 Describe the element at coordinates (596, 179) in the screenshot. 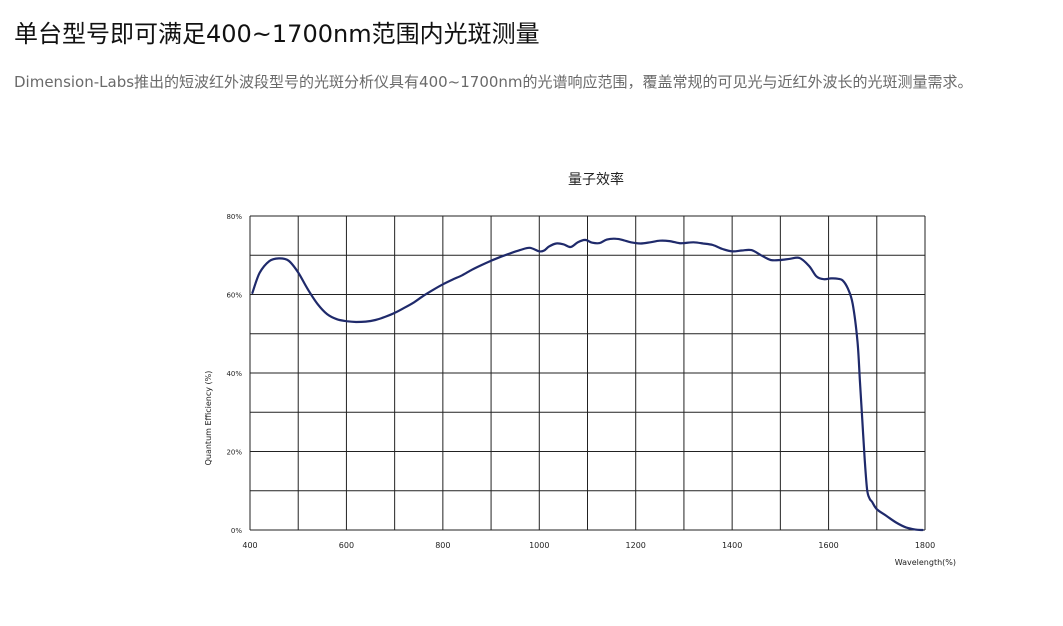

I see `chart-title: 量子效率` at that location.